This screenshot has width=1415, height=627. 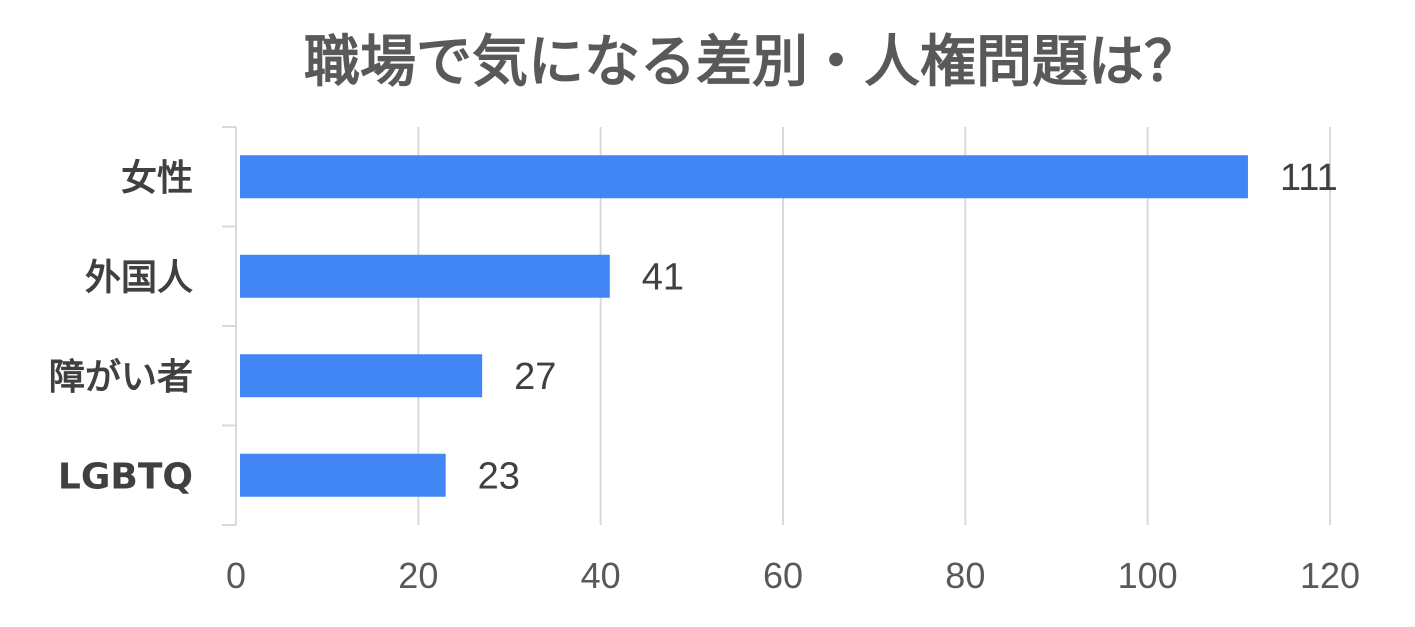 What do you see at coordinates (783, 575) in the screenshot?
I see `x-tick-label: 60` at bounding box center [783, 575].